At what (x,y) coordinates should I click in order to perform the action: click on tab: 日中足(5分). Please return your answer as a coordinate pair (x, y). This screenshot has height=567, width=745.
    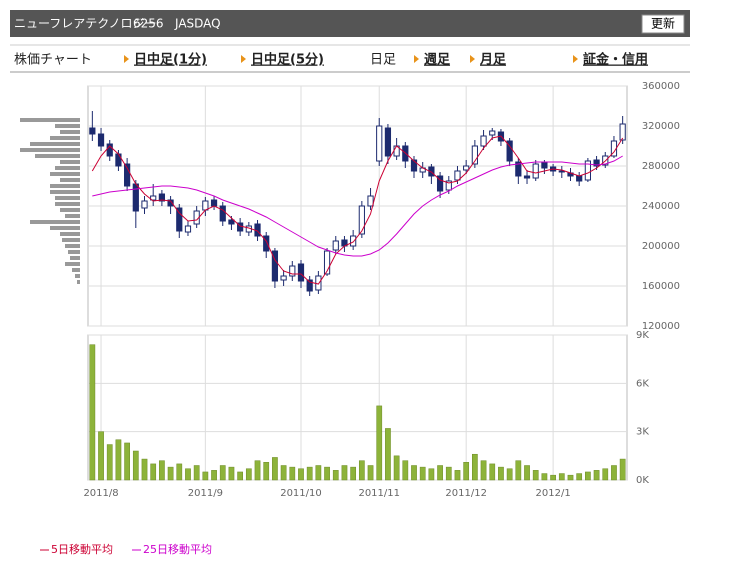
    Looking at the image, I should click on (287, 60).